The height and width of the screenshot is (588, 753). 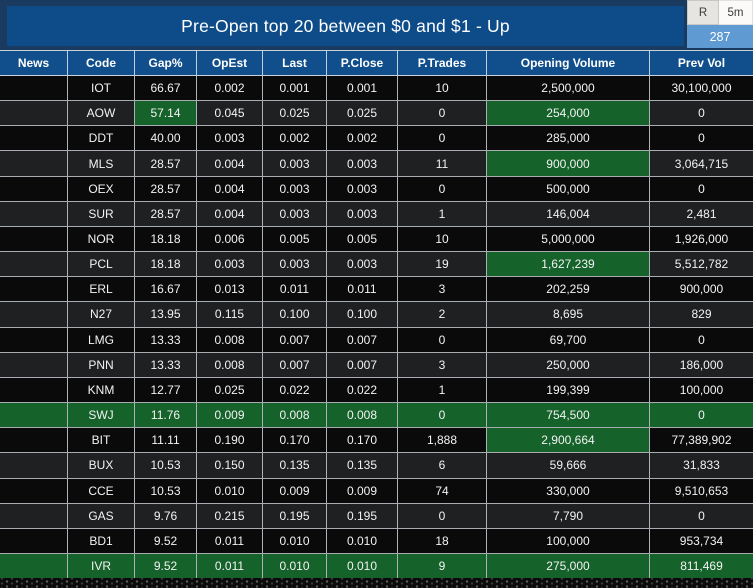 I want to click on table-row: GAS 9.76 0.215 0.195 0.195 0 7,790 0, so click(x=376, y=516).